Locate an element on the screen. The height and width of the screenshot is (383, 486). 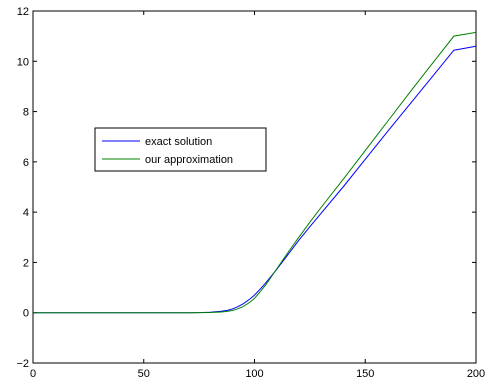
x-tick-label: 50 is located at coordinates (144, 374).